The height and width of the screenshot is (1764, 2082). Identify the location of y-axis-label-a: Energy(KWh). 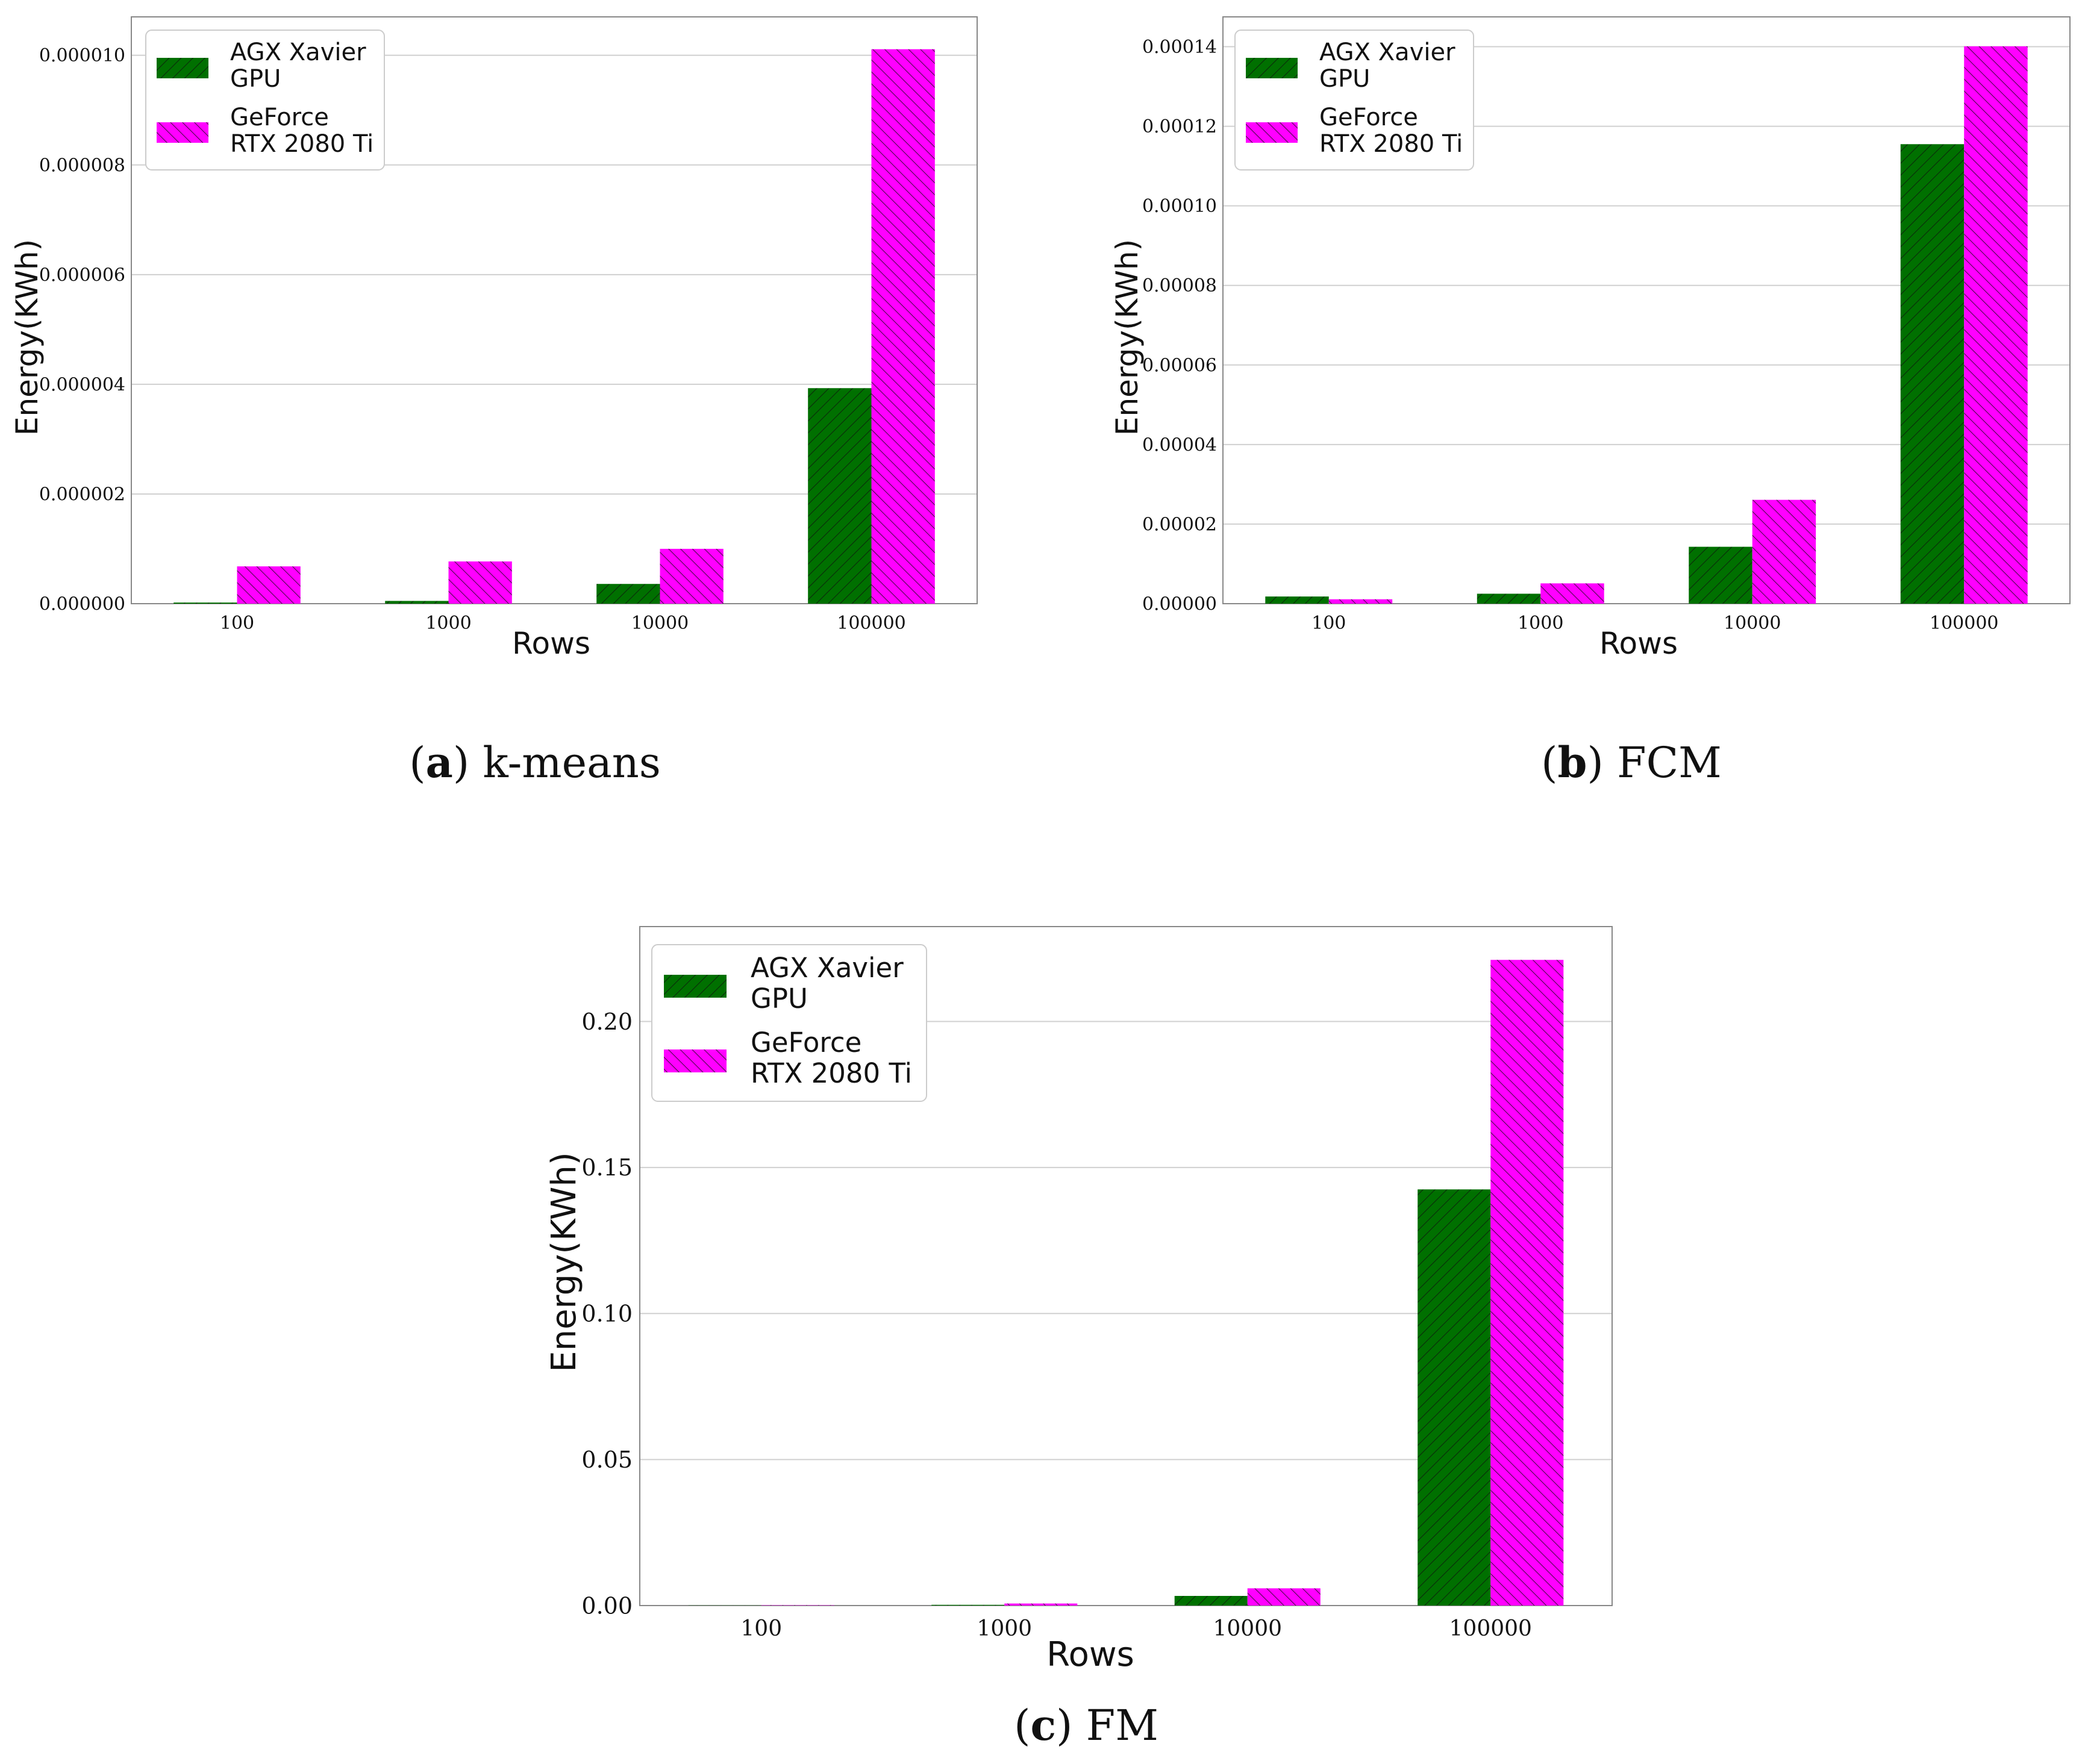
(27, 337).